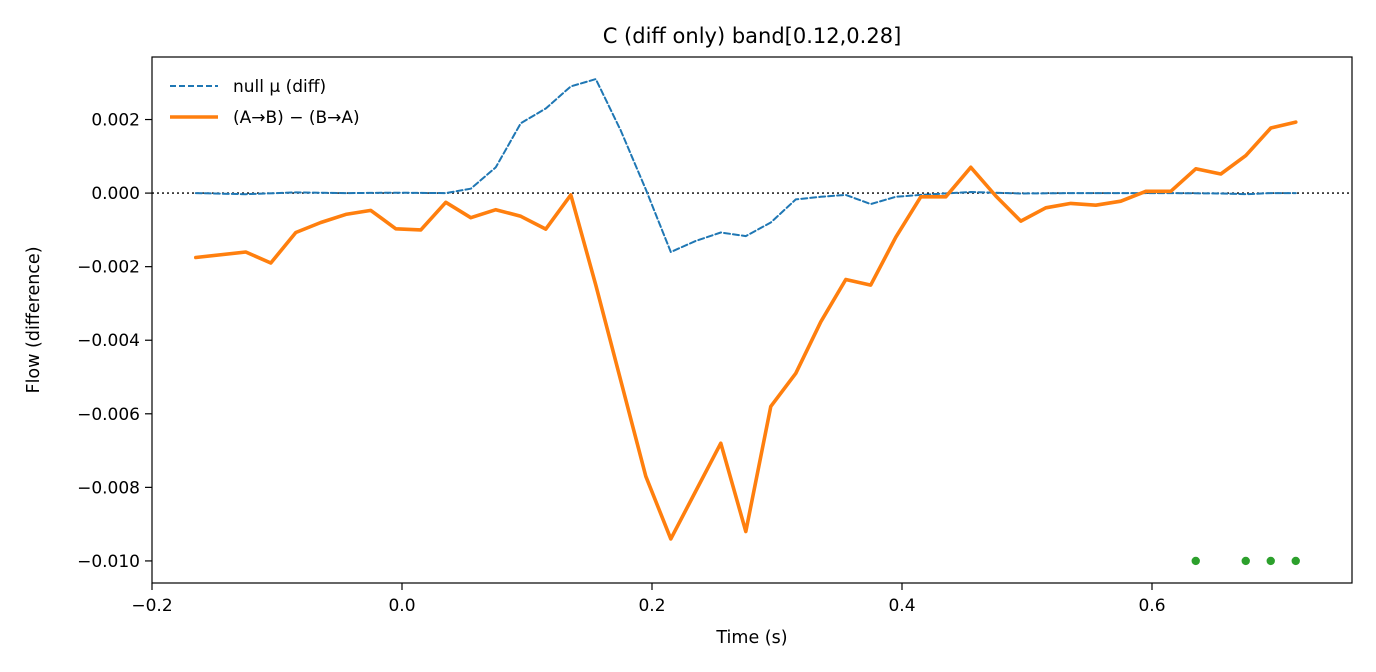 This screenshot has height=672, width=1376. I want to click on legend: null μ (diff) (A→B) − (B→A), so click(265, 102).